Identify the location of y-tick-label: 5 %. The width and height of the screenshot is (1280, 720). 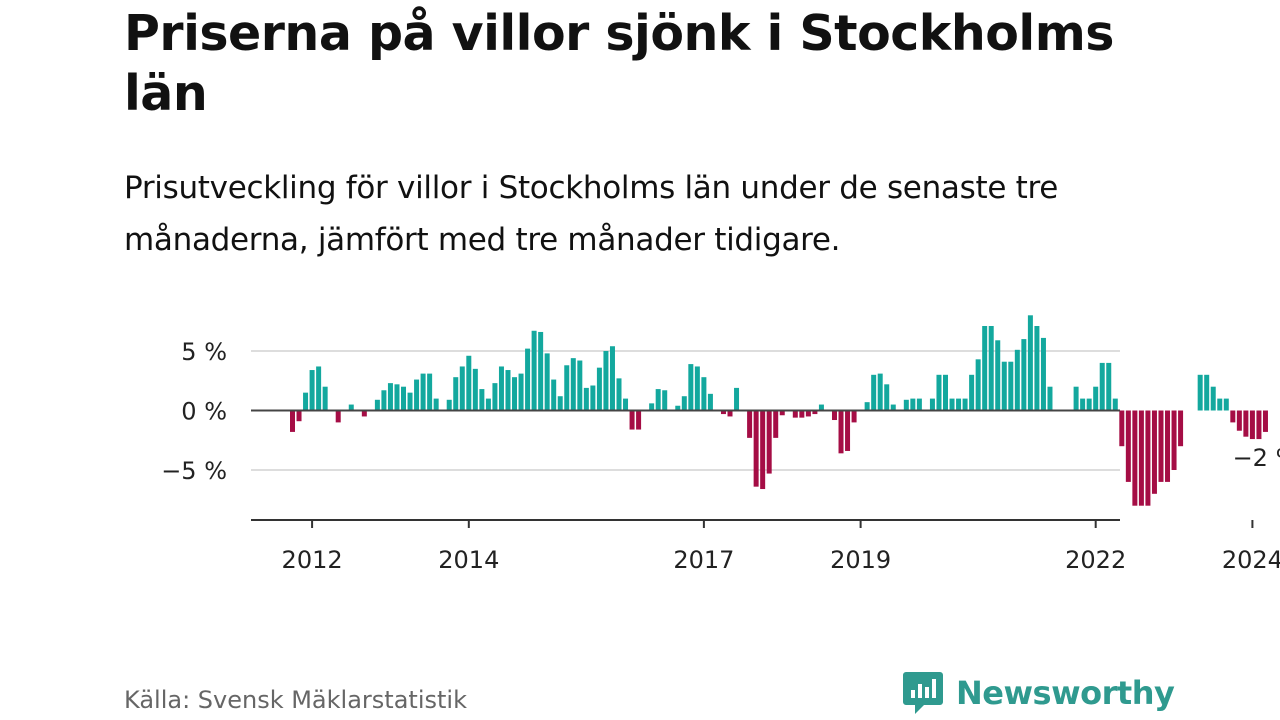
(204, 352).